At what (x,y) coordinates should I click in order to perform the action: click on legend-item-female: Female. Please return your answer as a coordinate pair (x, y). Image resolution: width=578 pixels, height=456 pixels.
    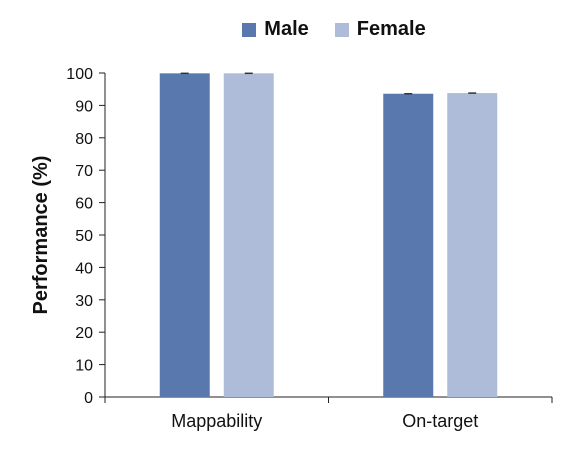
    Looking at the image, I should click on (380, 29).